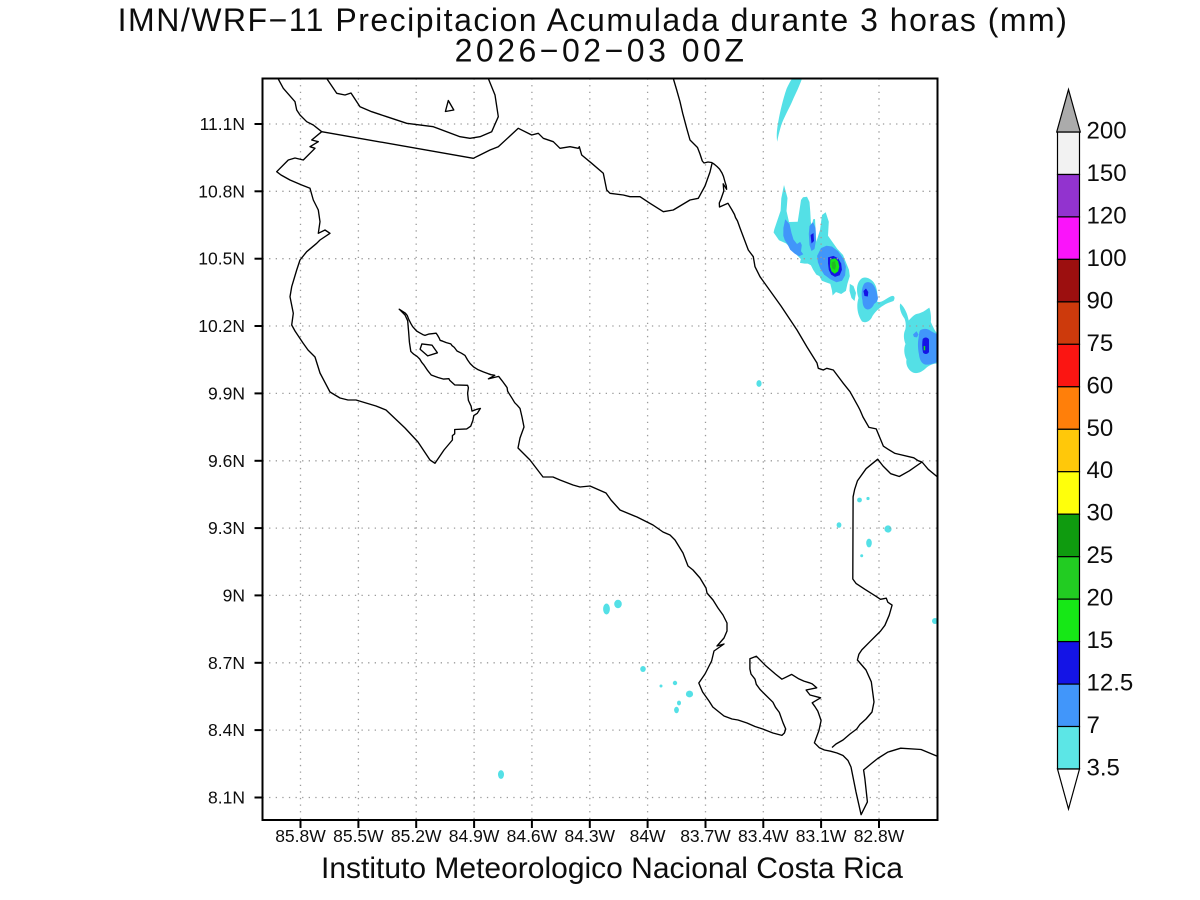  I want to click on svg-text: 9N, so click(234, 595).